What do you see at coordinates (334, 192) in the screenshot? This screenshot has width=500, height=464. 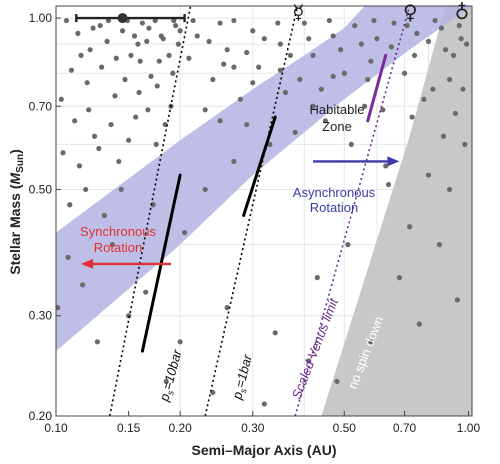 I see `asynchronous-label-line1: Asynchronous` at bounding box center [334, 192].